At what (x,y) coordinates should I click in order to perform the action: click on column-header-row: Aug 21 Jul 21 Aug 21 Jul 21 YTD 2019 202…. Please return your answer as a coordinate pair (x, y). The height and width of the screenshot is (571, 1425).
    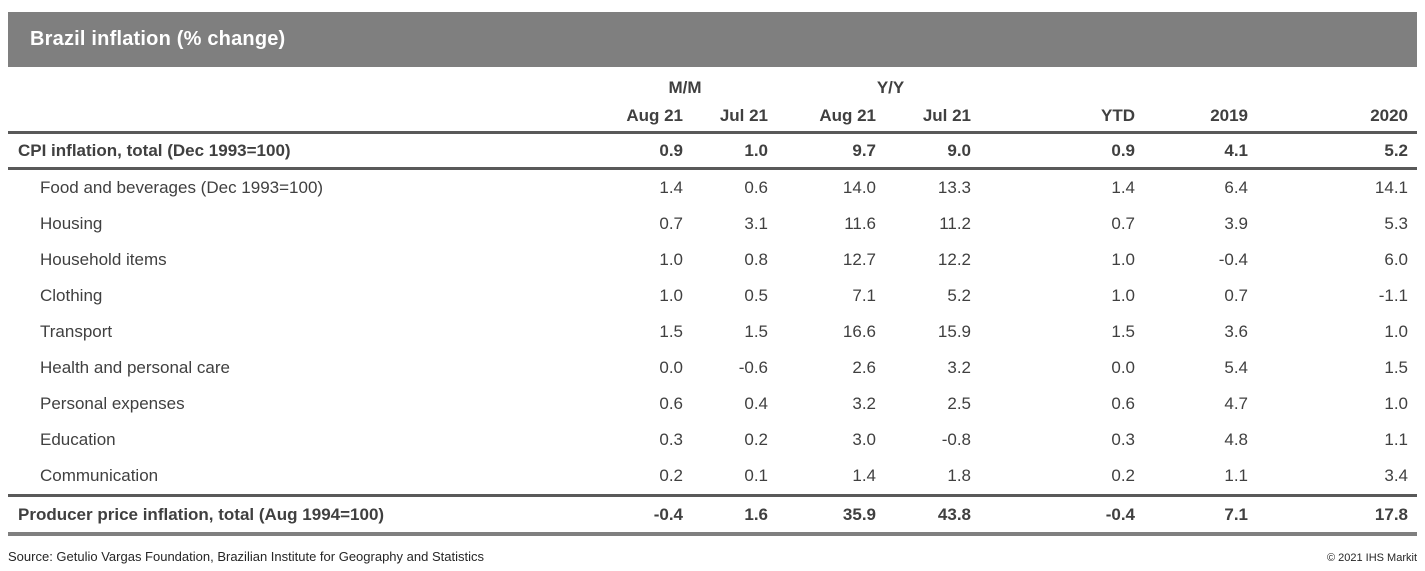
    Looking at the image, I should click on (713, 117).